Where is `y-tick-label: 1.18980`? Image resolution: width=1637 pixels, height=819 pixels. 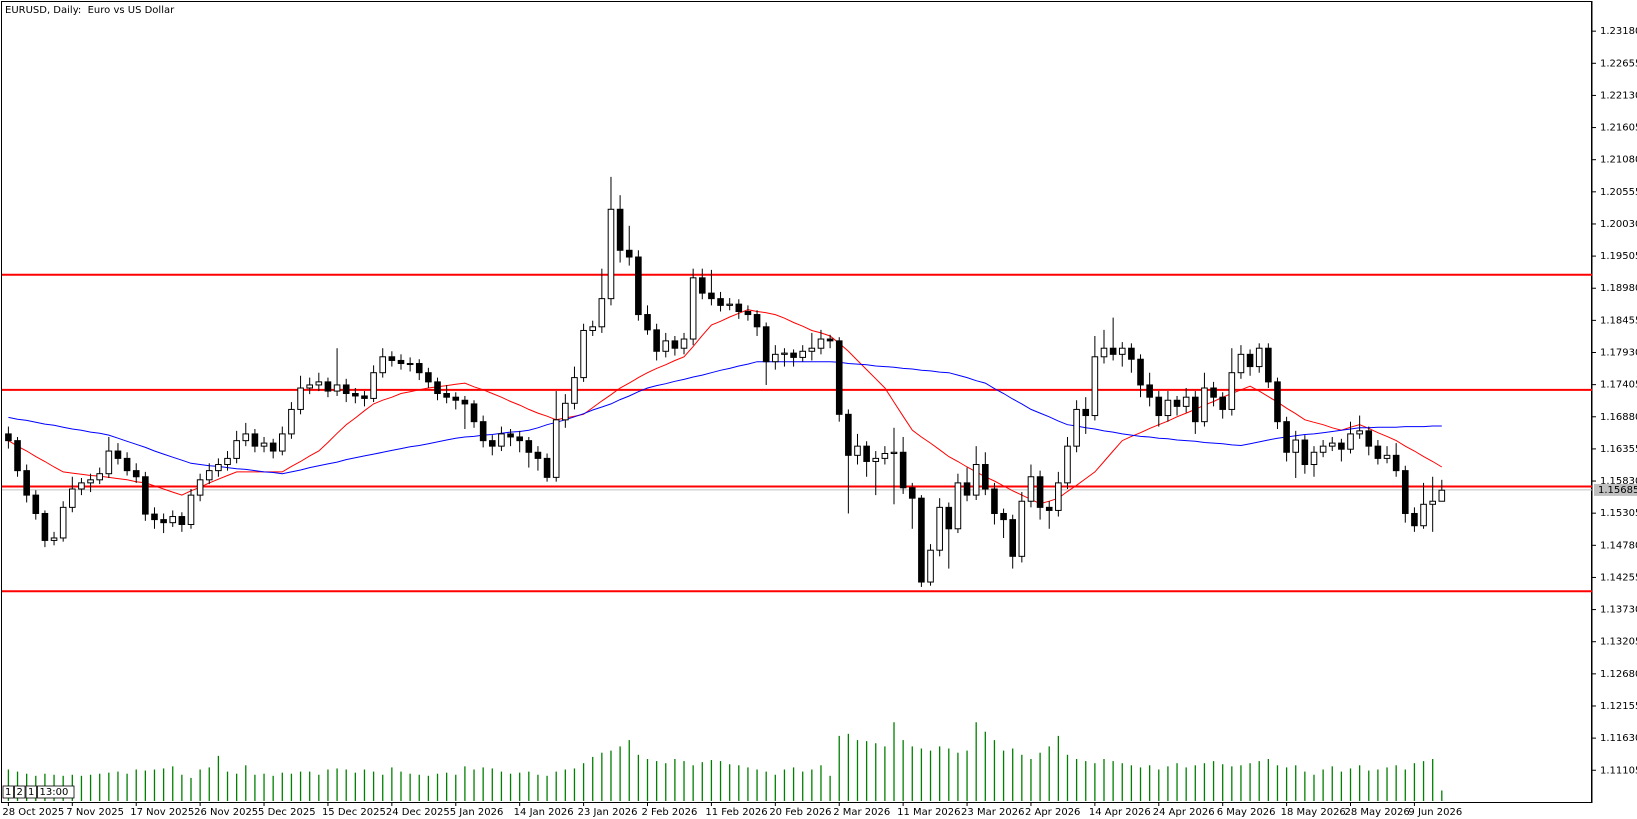
y-tick-label: 1.18980 is located at coordinates (1618, 288).